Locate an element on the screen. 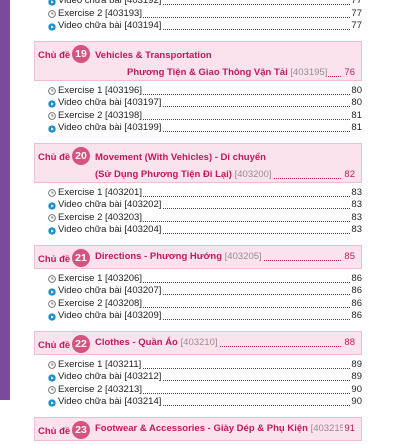 This screenshot has width=400, height=445. topic-title-line: Clothes - Quần Áo [403210] 88 is located at coordinates (225, 342).